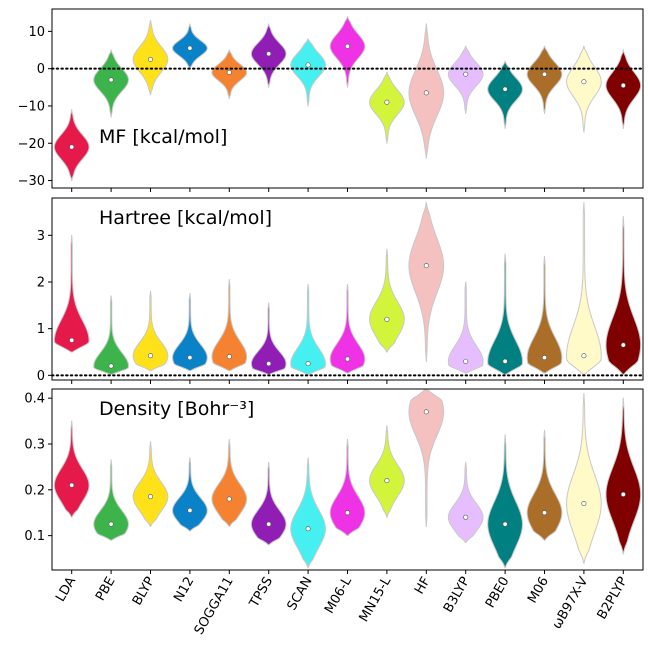  What do you see at coordinates (36, 32) in the screenshot?
I see `y-tick-label: 10` at bounding box center [36, 32].